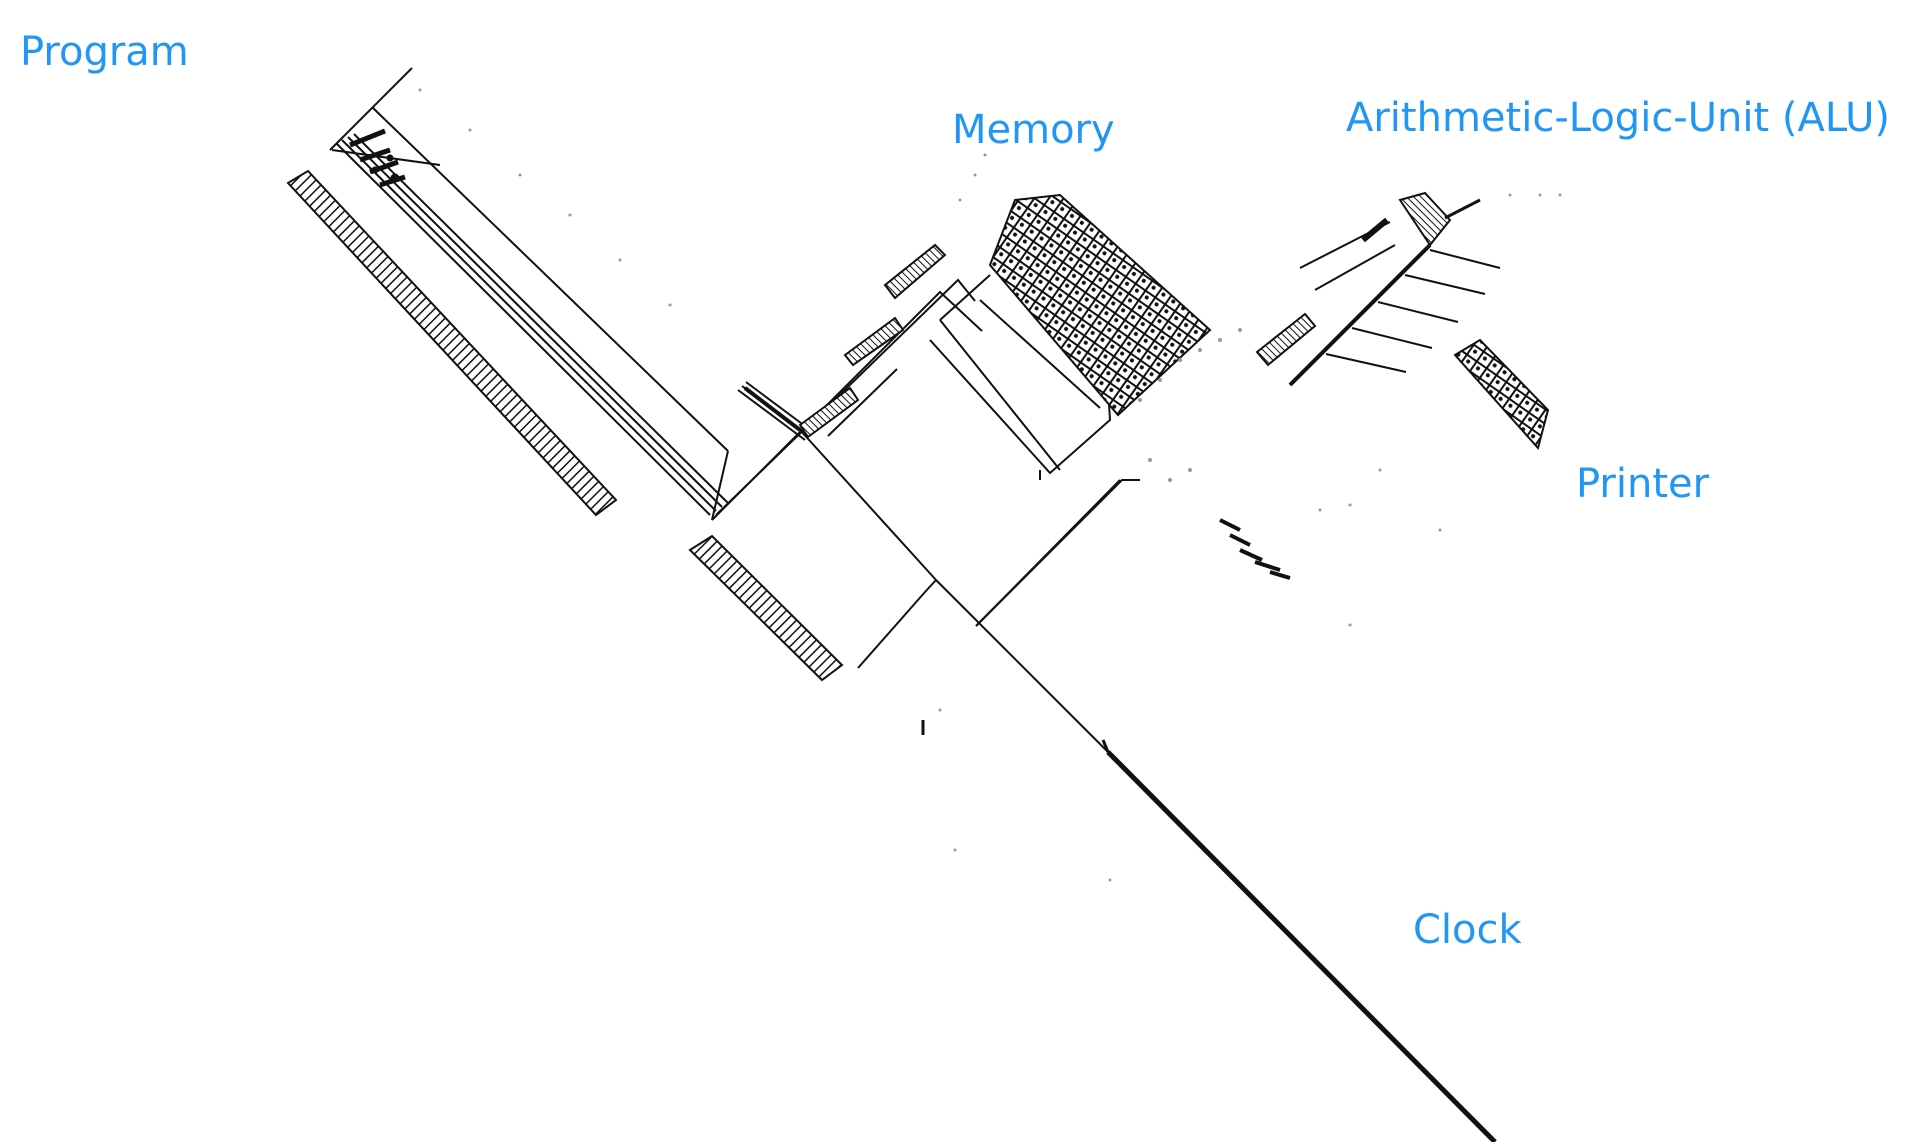 The height and width of the screenshot is (1142, 1908). Describe the element at coordinates (1643, 484) in the screenshot. I see `printer-label: Printer` at that location.